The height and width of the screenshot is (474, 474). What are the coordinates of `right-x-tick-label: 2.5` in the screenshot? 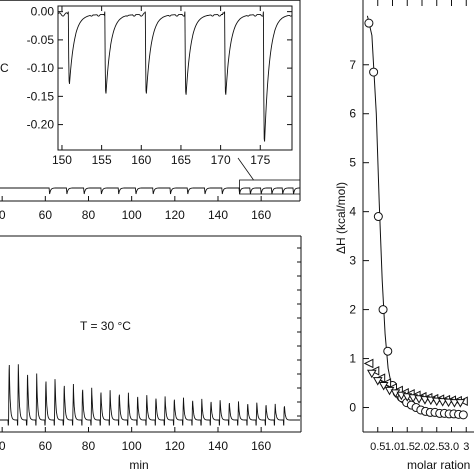 It's located at (436, 447).